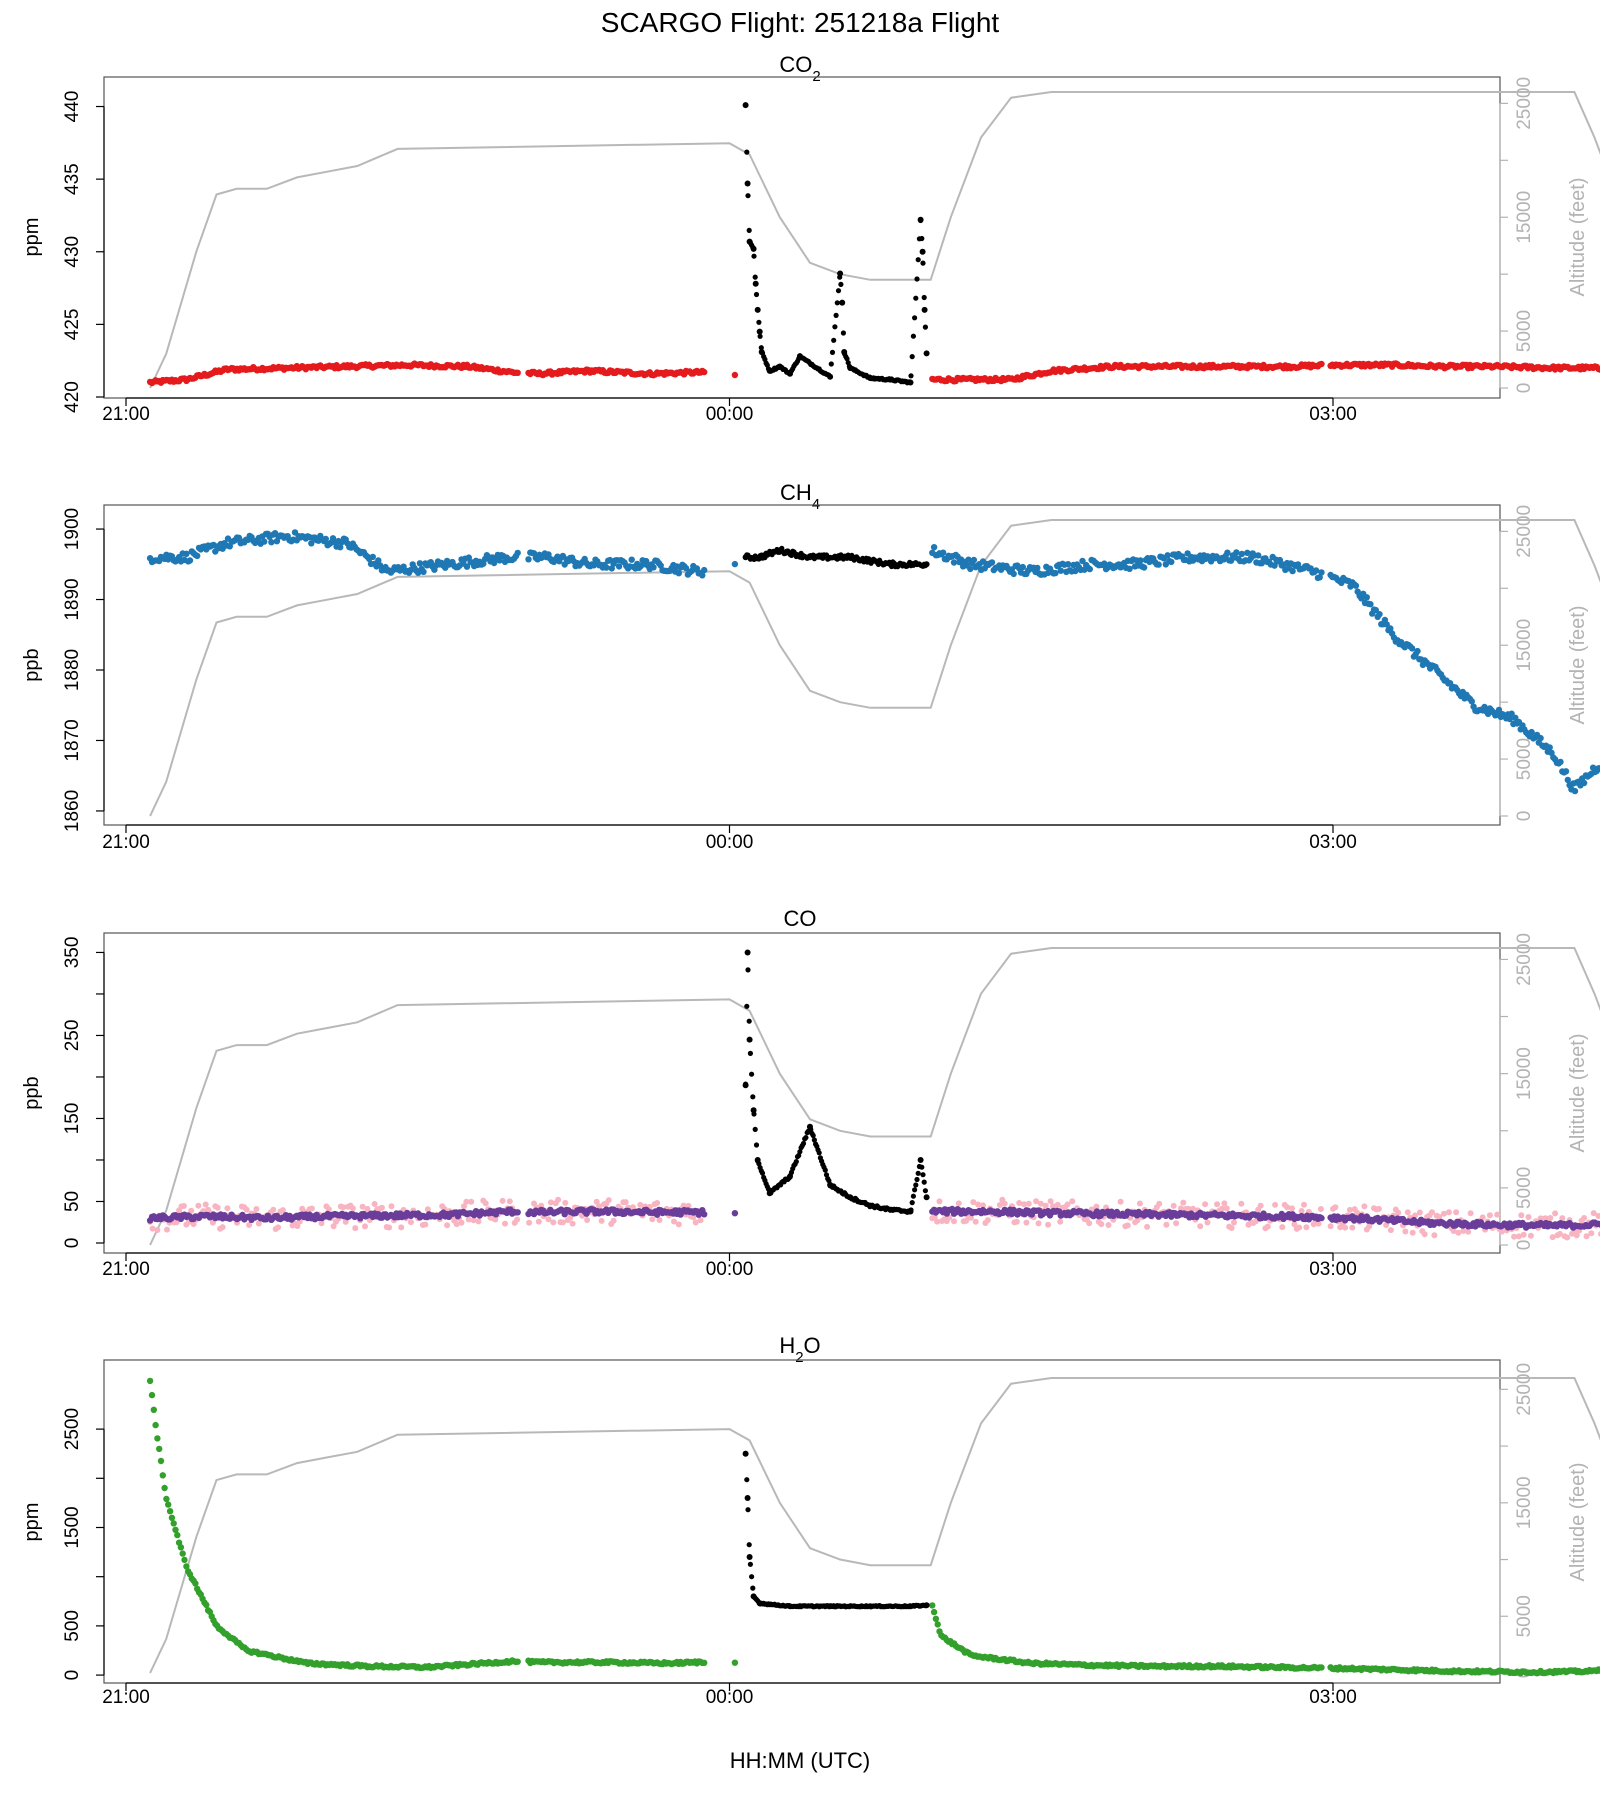 Image resolution: width=1600 pixels, height=1800 pixels. What do you see at coordinates (1517, 235) in the screenshot?
I see `co2-altitude-axis: 0 5000 15000 25000` at bounding box center [1517, 235].